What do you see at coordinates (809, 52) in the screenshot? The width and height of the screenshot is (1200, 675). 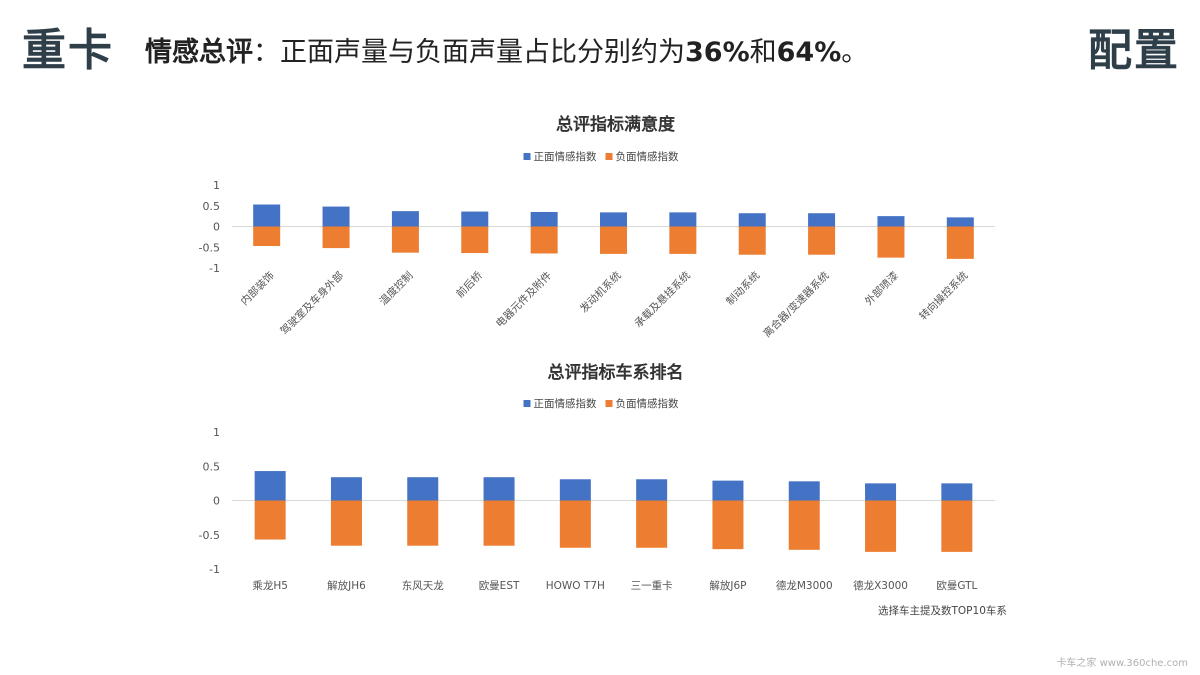 I see `negative-percent: 64%` at bounding box center [809, 52].